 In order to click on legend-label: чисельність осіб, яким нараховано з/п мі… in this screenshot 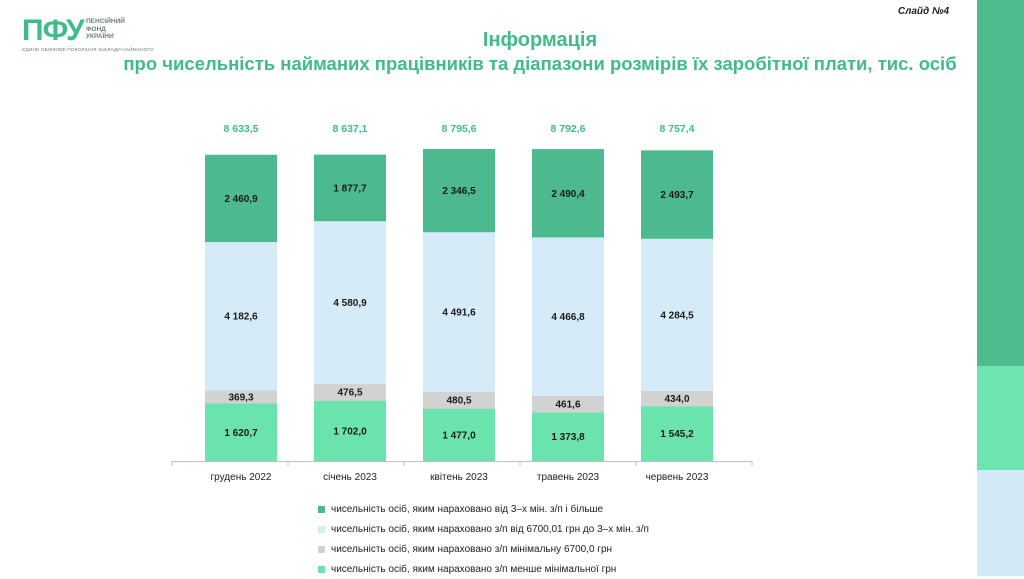, I will do `click(472, 549)`.